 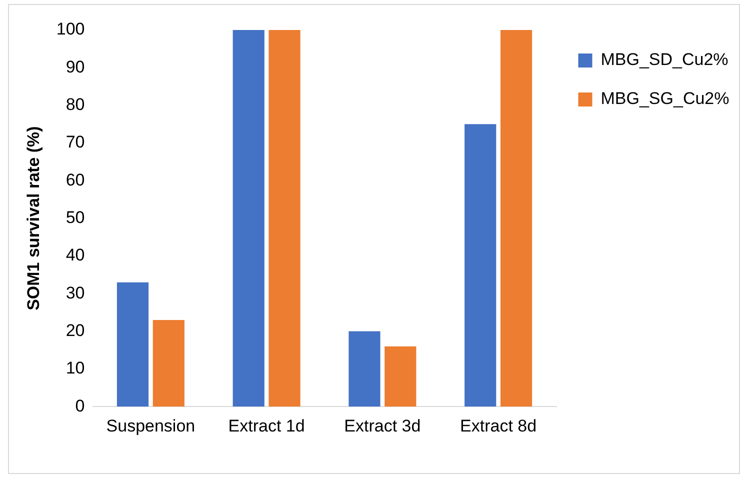 I want to click on y-tick-label: 0, so click(x=80, y=406).